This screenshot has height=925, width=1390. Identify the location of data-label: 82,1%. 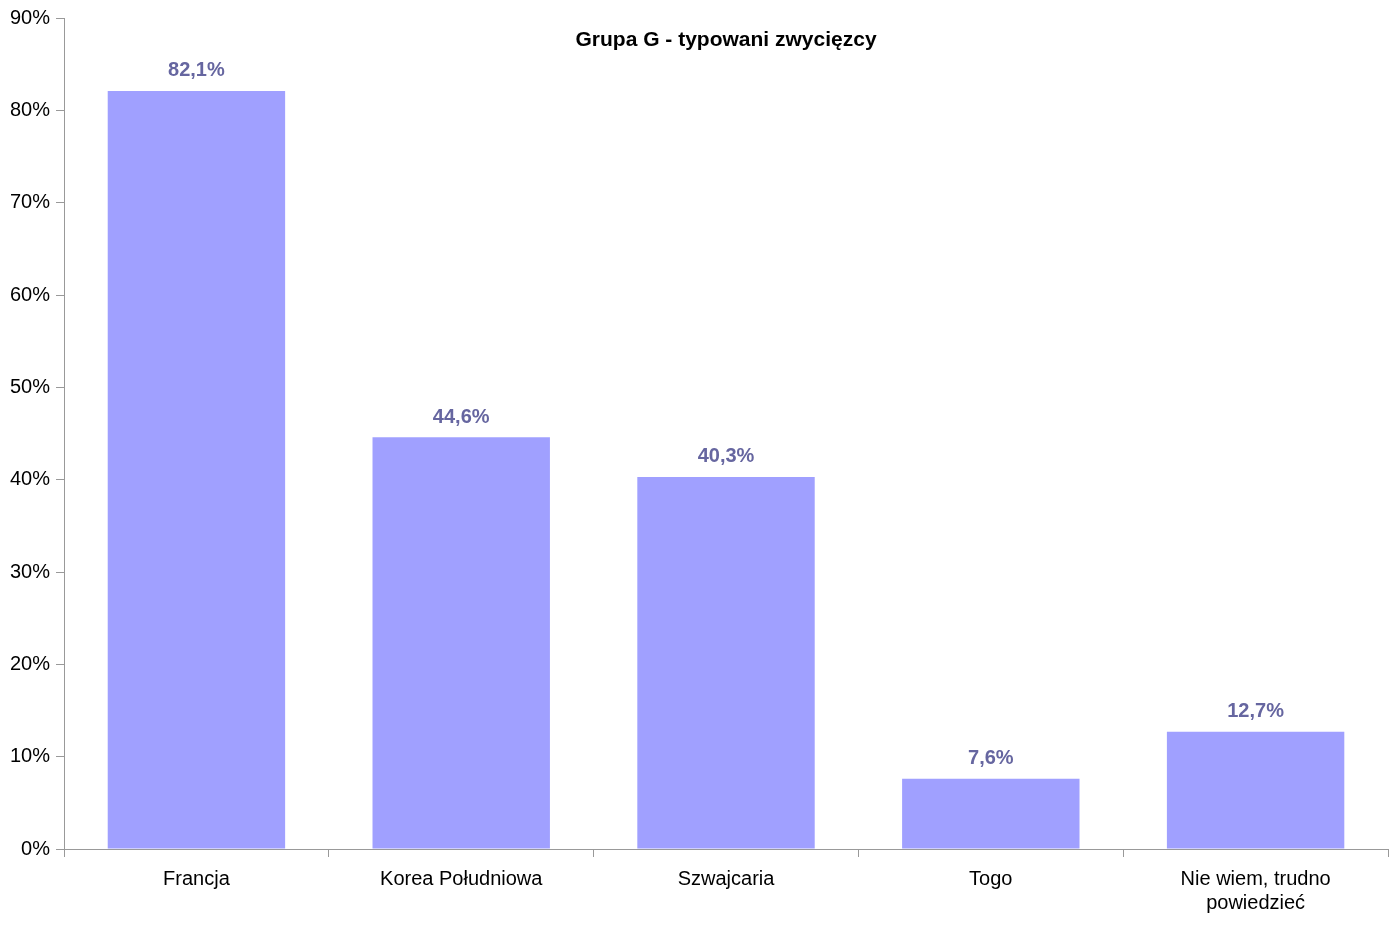
(196, 69).